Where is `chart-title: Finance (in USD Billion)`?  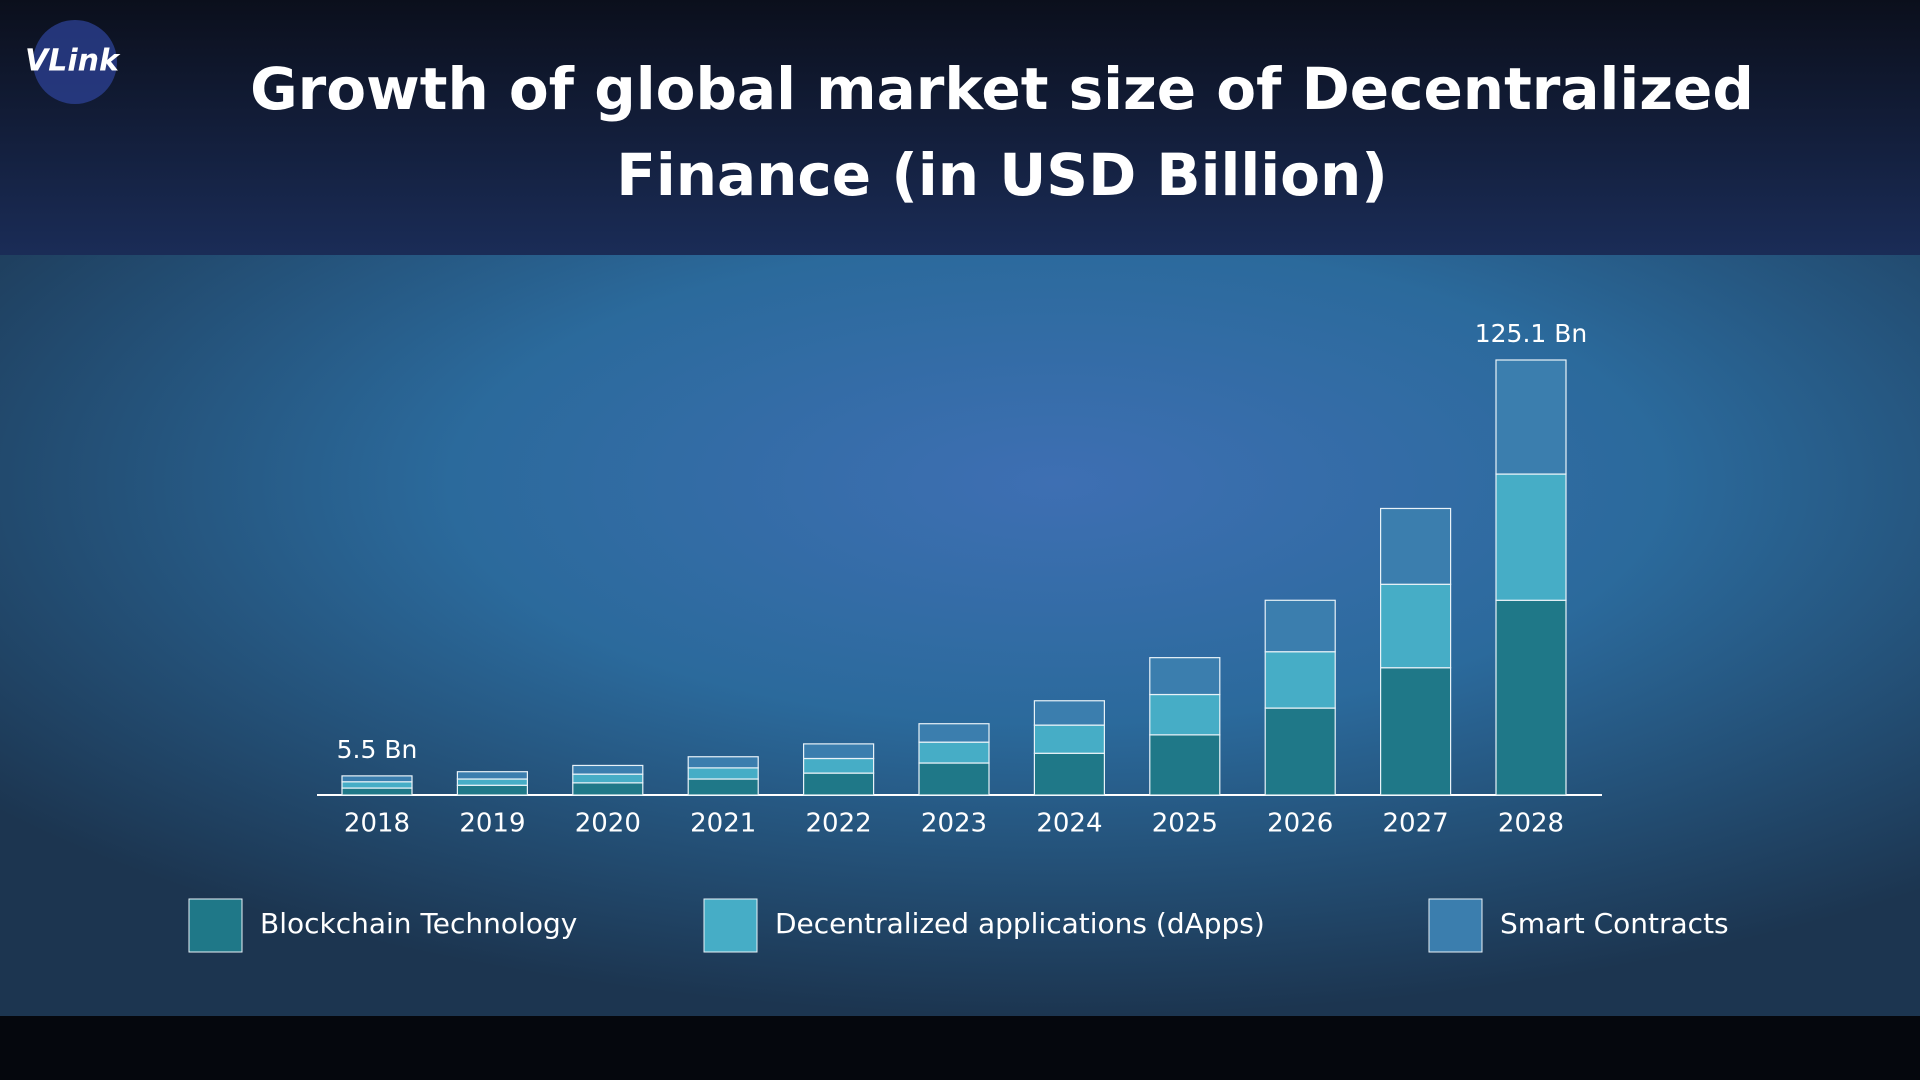
chart-title: Finance (in USD Billion) is located at coordinates (1002, 175).